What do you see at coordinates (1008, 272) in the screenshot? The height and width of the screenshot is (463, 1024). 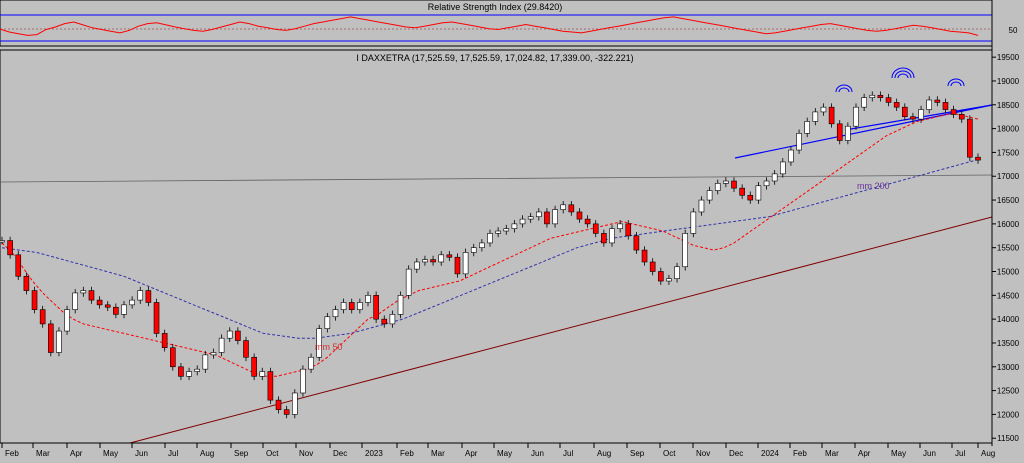 I see `price-tick-label: 15000` at bounding box center [1008, 272].